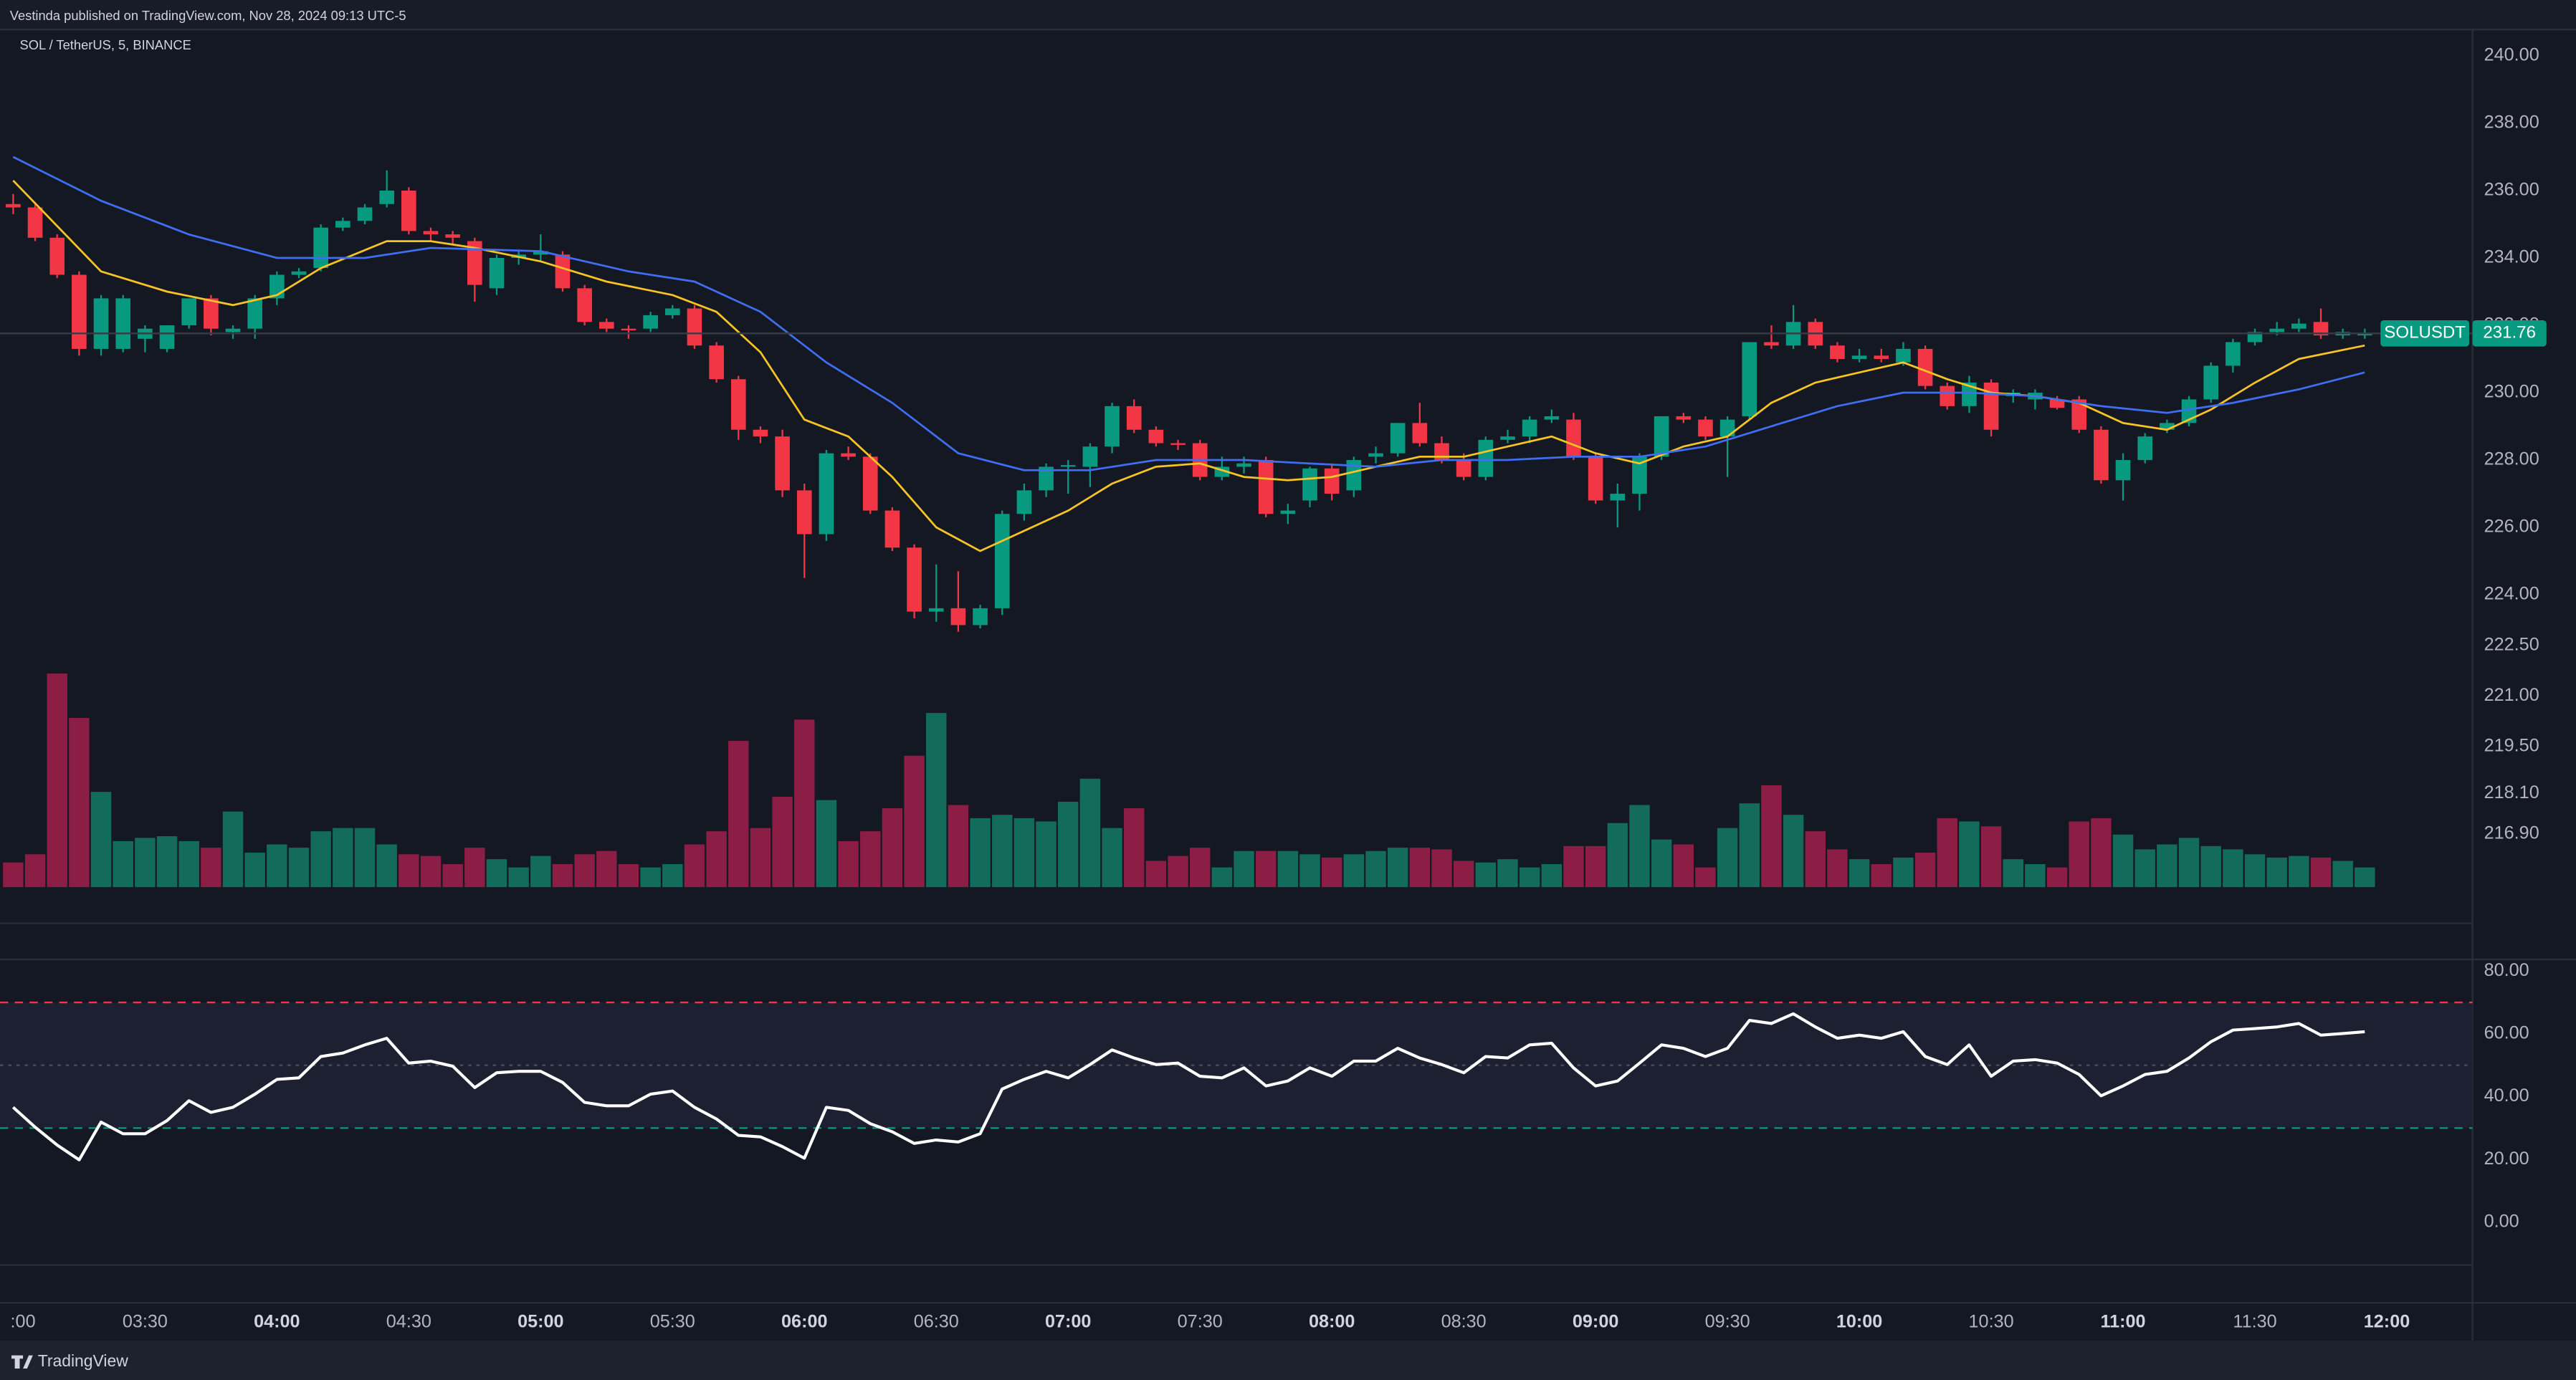 Image resolution: width=2576 pixels, height=1380 pixels. Describe the element at coordinates (2511, 527) in the screenshot. I see `y-tick-label: 226.00` at that location.